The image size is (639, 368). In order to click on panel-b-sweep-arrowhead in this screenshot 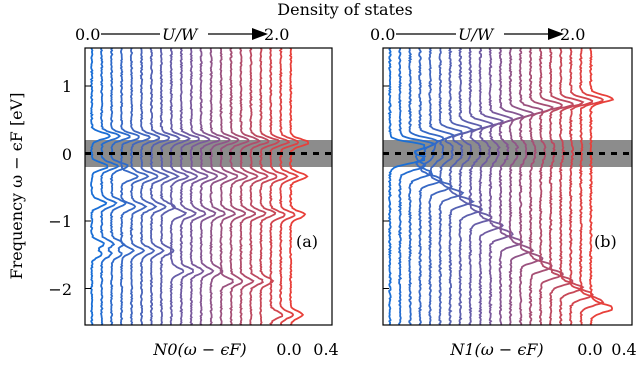, I will do `click(556, 34)`.